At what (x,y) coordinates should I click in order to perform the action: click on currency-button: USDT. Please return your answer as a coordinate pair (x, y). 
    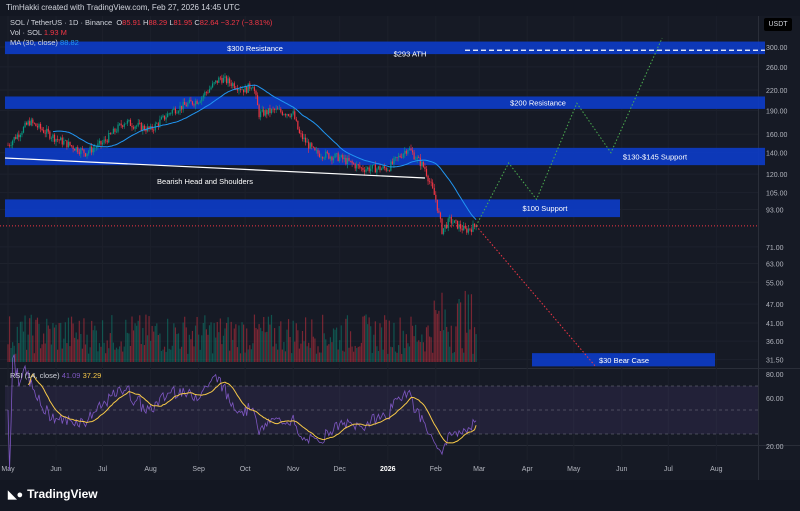
    Looking at the image, I should click on (778, 24).